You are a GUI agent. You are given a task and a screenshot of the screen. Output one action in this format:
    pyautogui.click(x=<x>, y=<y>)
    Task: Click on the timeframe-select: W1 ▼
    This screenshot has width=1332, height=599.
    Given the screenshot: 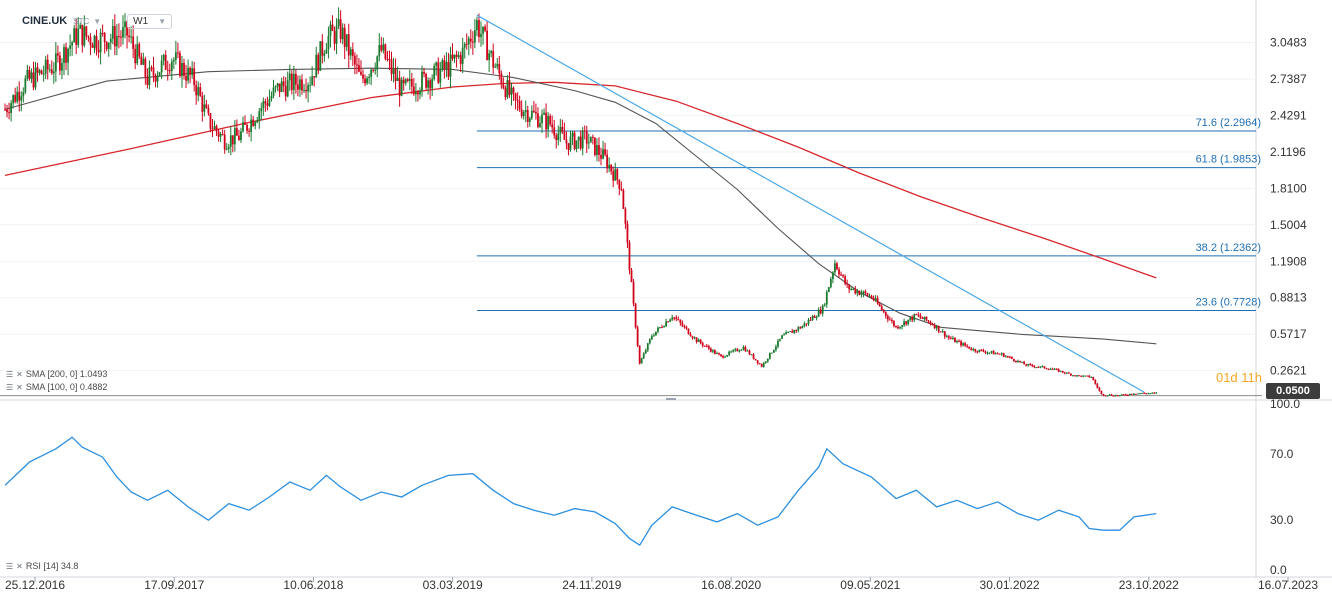 What is the action you would take?
    pyautogui.click(x=150, y=21)
    